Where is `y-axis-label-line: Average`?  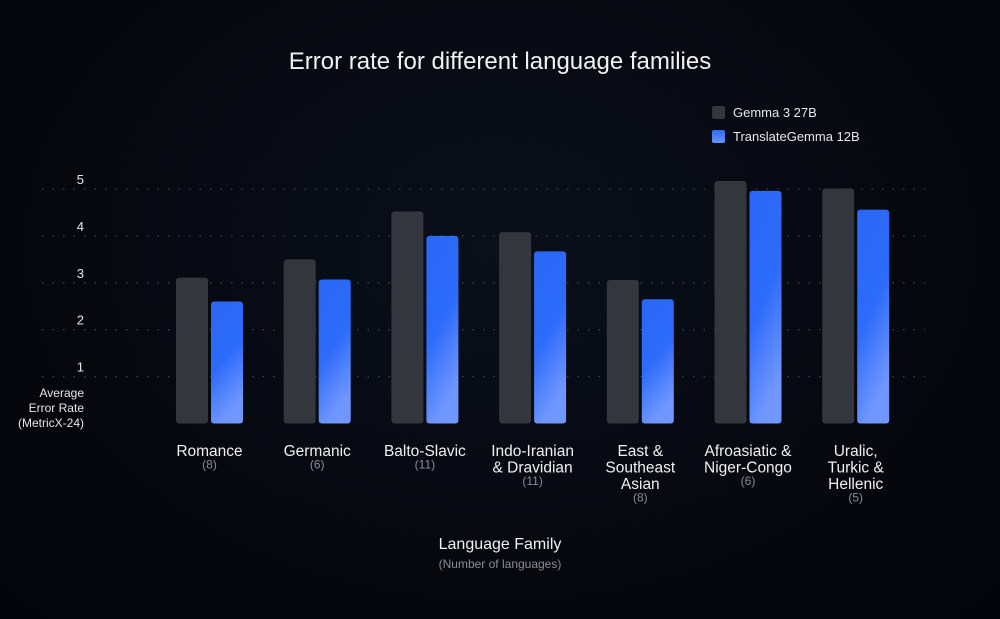
y-axis-label-line: Average is located at coordinates (61, 393).